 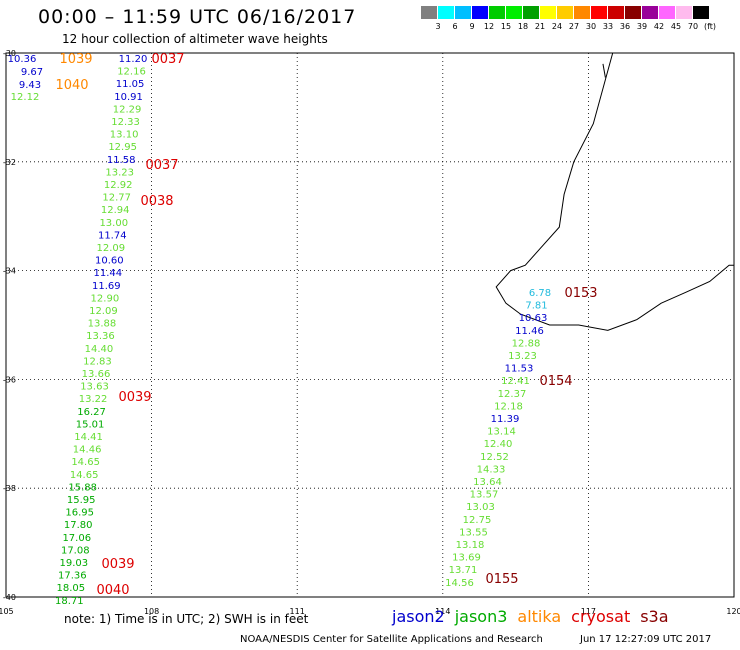 I want to click on wave-height-label: 17.36, so click(x=72, y=576).